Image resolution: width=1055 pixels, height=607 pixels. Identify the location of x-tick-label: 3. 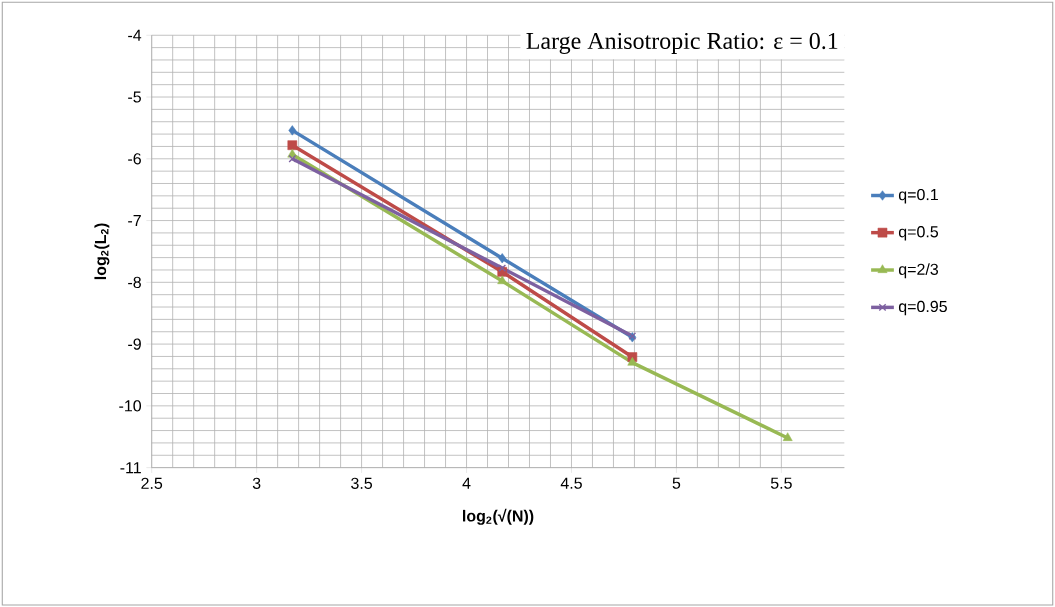
(256, 483).